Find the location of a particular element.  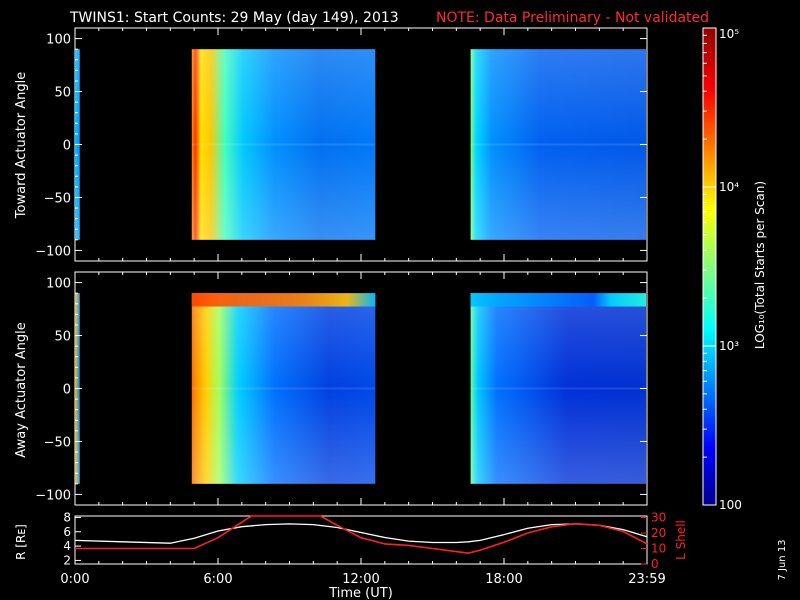

time-xtick-label: 23:59 is located at coordinates (646, 579).